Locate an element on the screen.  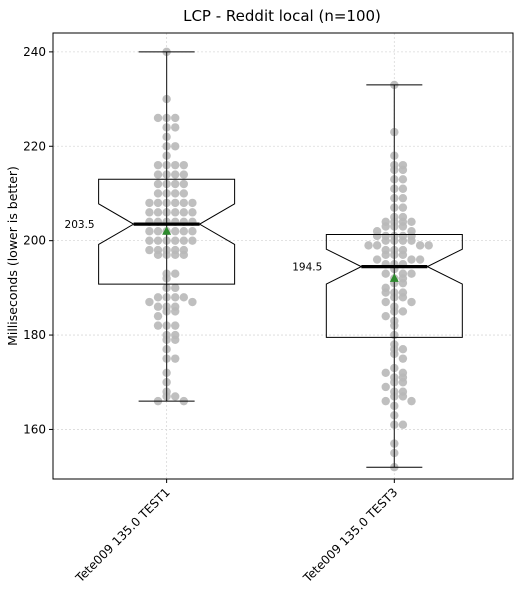
y-axis: 160 180 200 220 240 is located at coordinates (38, 240).